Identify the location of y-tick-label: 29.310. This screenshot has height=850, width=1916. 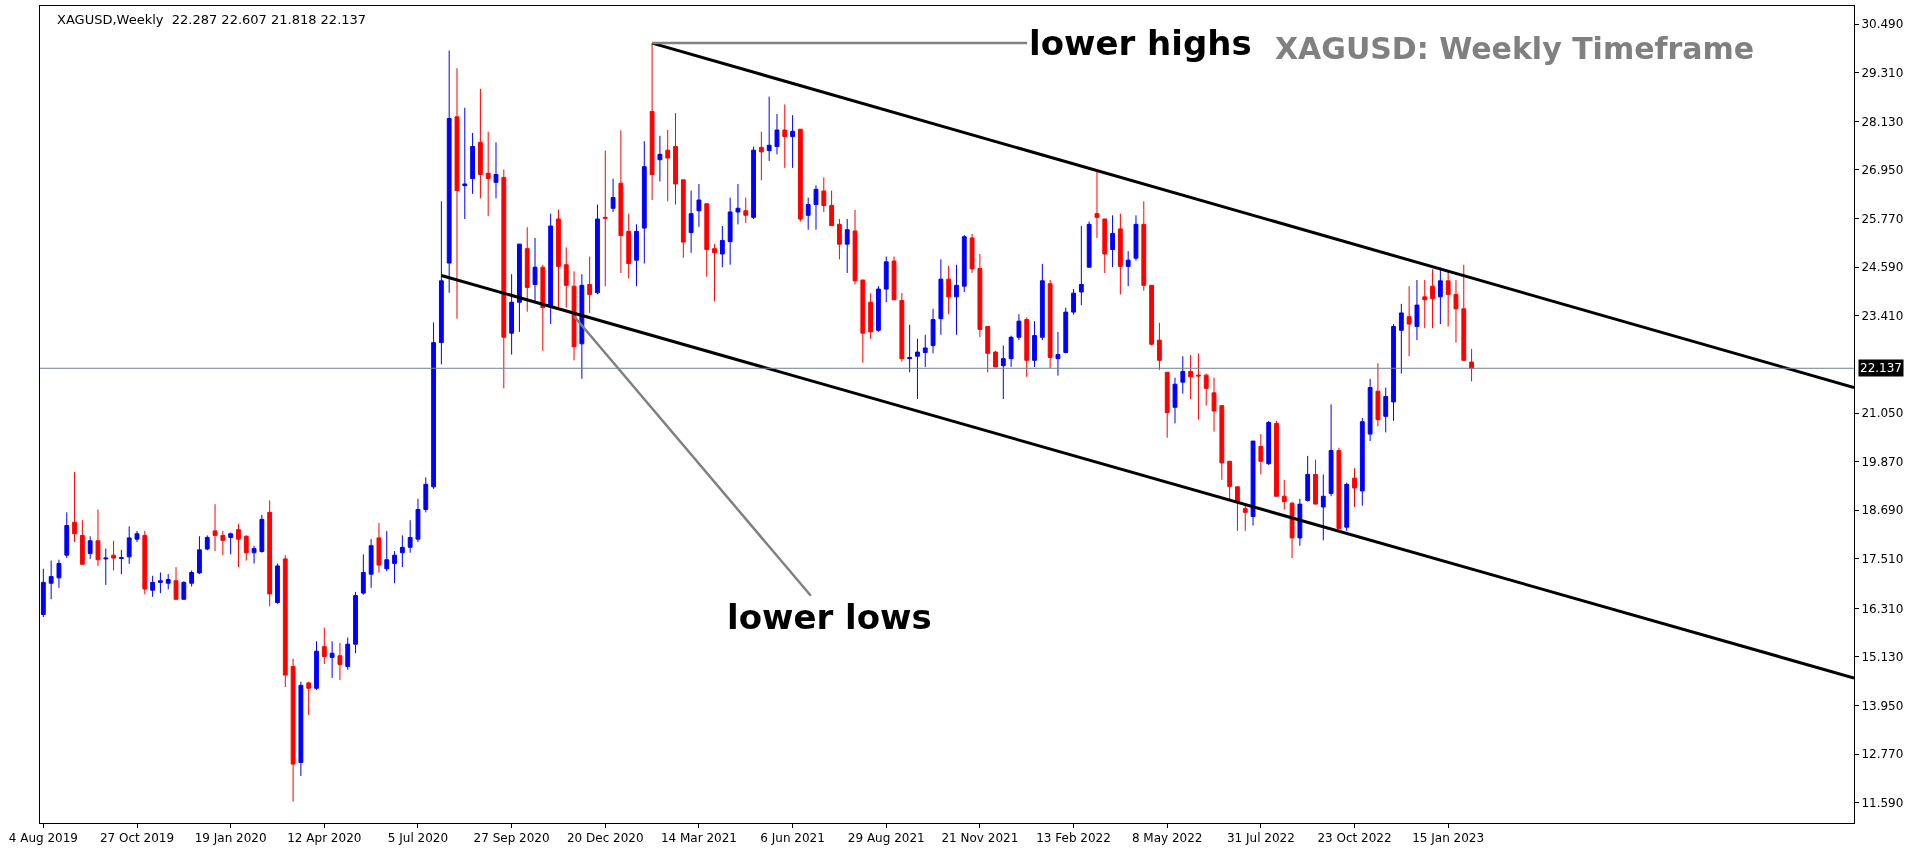
(1882, 72).